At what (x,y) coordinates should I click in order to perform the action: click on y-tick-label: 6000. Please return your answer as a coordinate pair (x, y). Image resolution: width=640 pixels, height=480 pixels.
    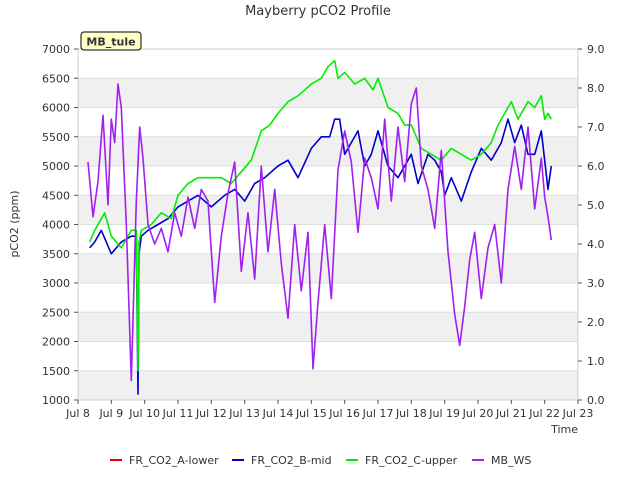
    Looking at the image, I should click on (56, 108).